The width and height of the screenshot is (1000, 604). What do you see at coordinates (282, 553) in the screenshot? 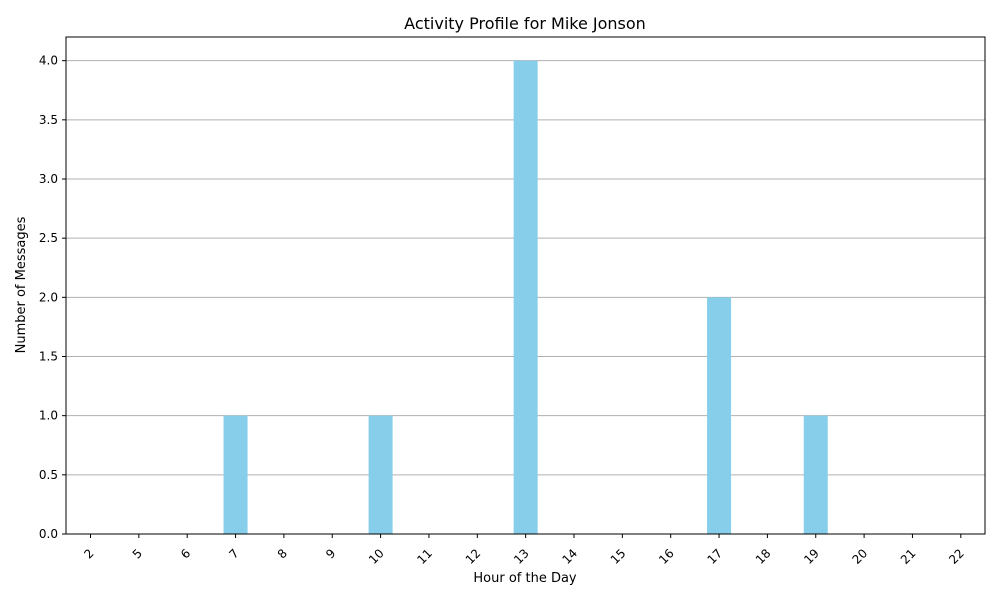
I see `x-tick-label: 8` at bounding box center [282, 553].